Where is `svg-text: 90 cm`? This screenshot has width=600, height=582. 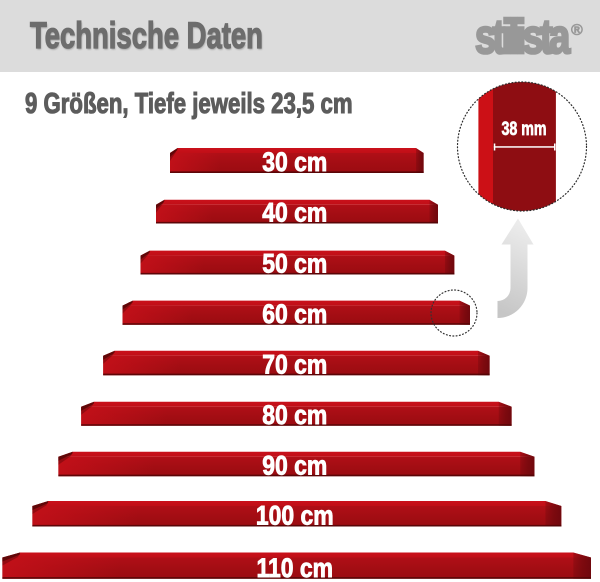
svg-text: 90 cm is located at coordinates (294, 466).